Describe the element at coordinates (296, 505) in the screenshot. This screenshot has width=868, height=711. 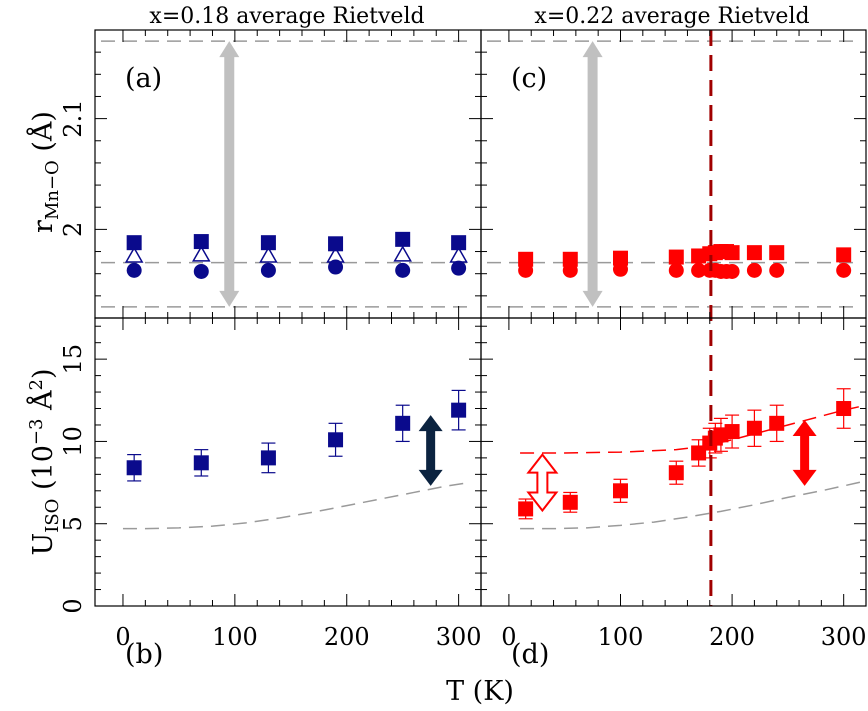
I see `reference-curve-b` at that location.